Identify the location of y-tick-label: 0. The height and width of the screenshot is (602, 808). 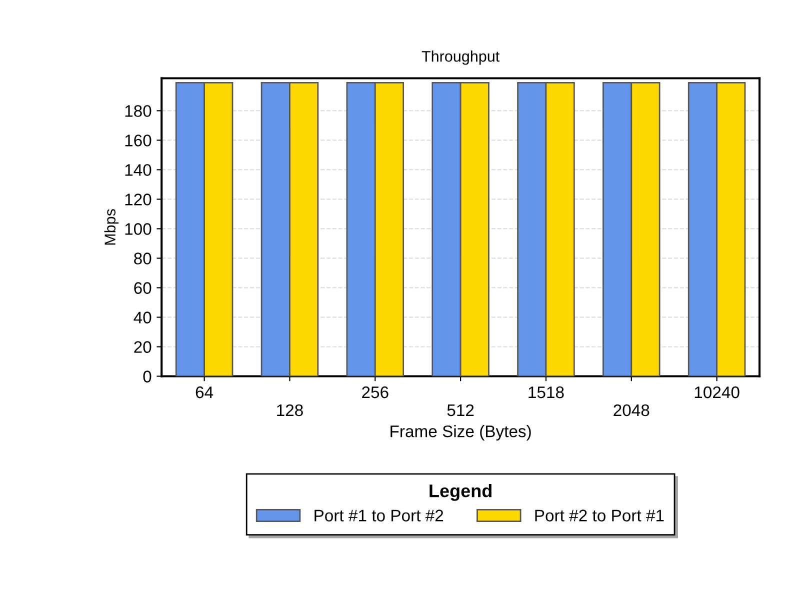
(147, 376).